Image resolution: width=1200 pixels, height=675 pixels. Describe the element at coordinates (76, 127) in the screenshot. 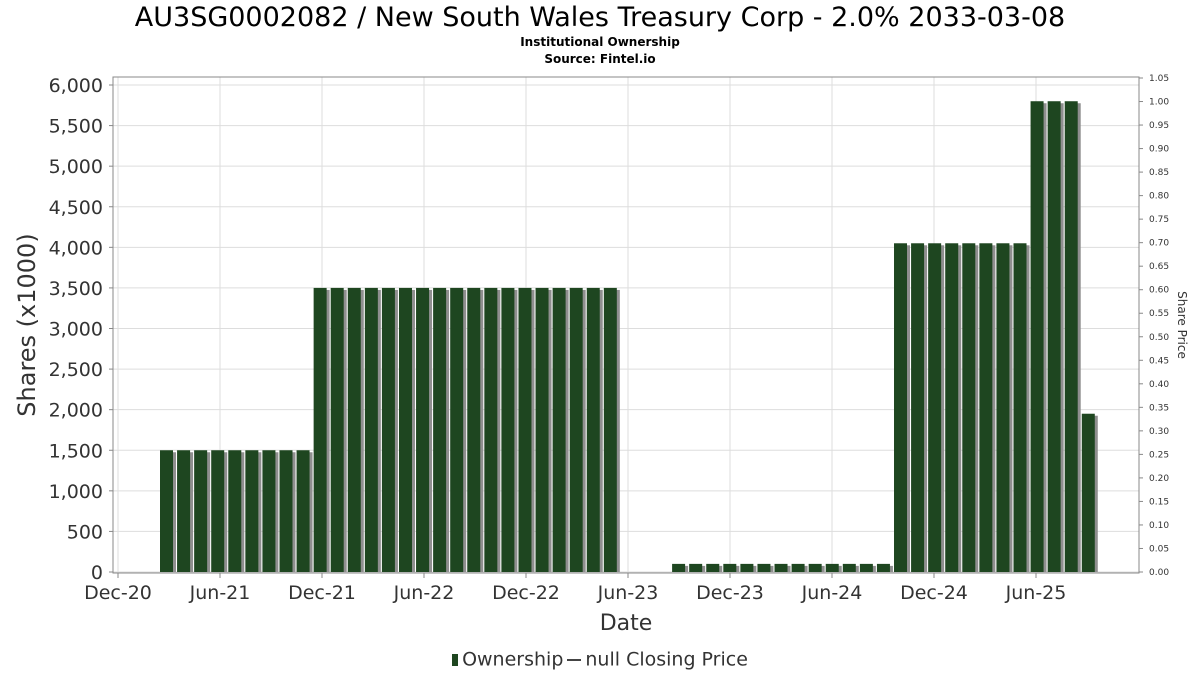

I see `y-tick-label: 5,500` at that location.